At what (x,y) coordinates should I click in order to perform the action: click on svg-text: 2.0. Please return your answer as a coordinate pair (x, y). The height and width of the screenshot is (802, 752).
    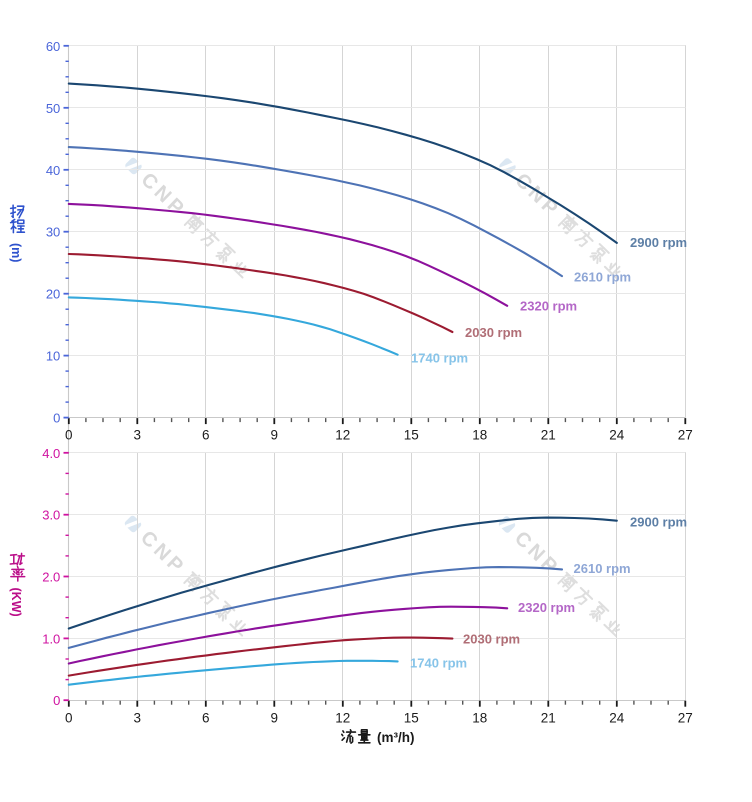
    Looking at the image, I should click on (51, 577).